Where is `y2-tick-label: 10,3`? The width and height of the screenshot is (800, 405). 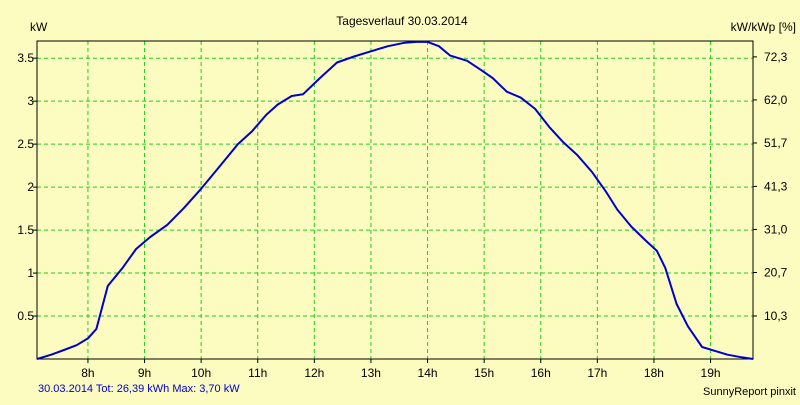 y2-tick-label: 10,3 is located at coordinates (776, 316).